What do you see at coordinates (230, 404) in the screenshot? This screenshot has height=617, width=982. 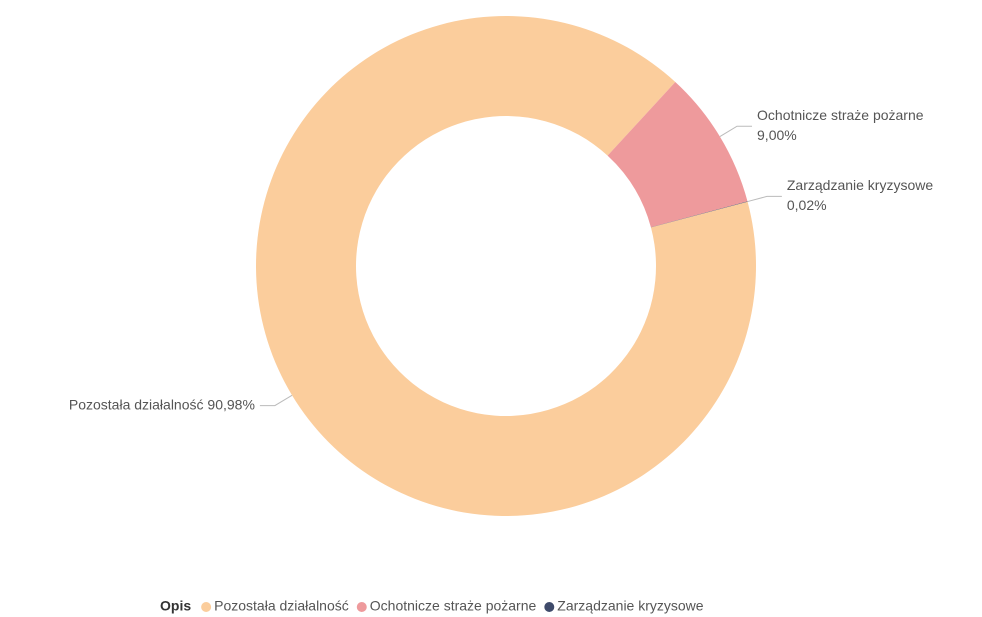 I see `data-label: 90,98%` at bounding box center [230, 404].